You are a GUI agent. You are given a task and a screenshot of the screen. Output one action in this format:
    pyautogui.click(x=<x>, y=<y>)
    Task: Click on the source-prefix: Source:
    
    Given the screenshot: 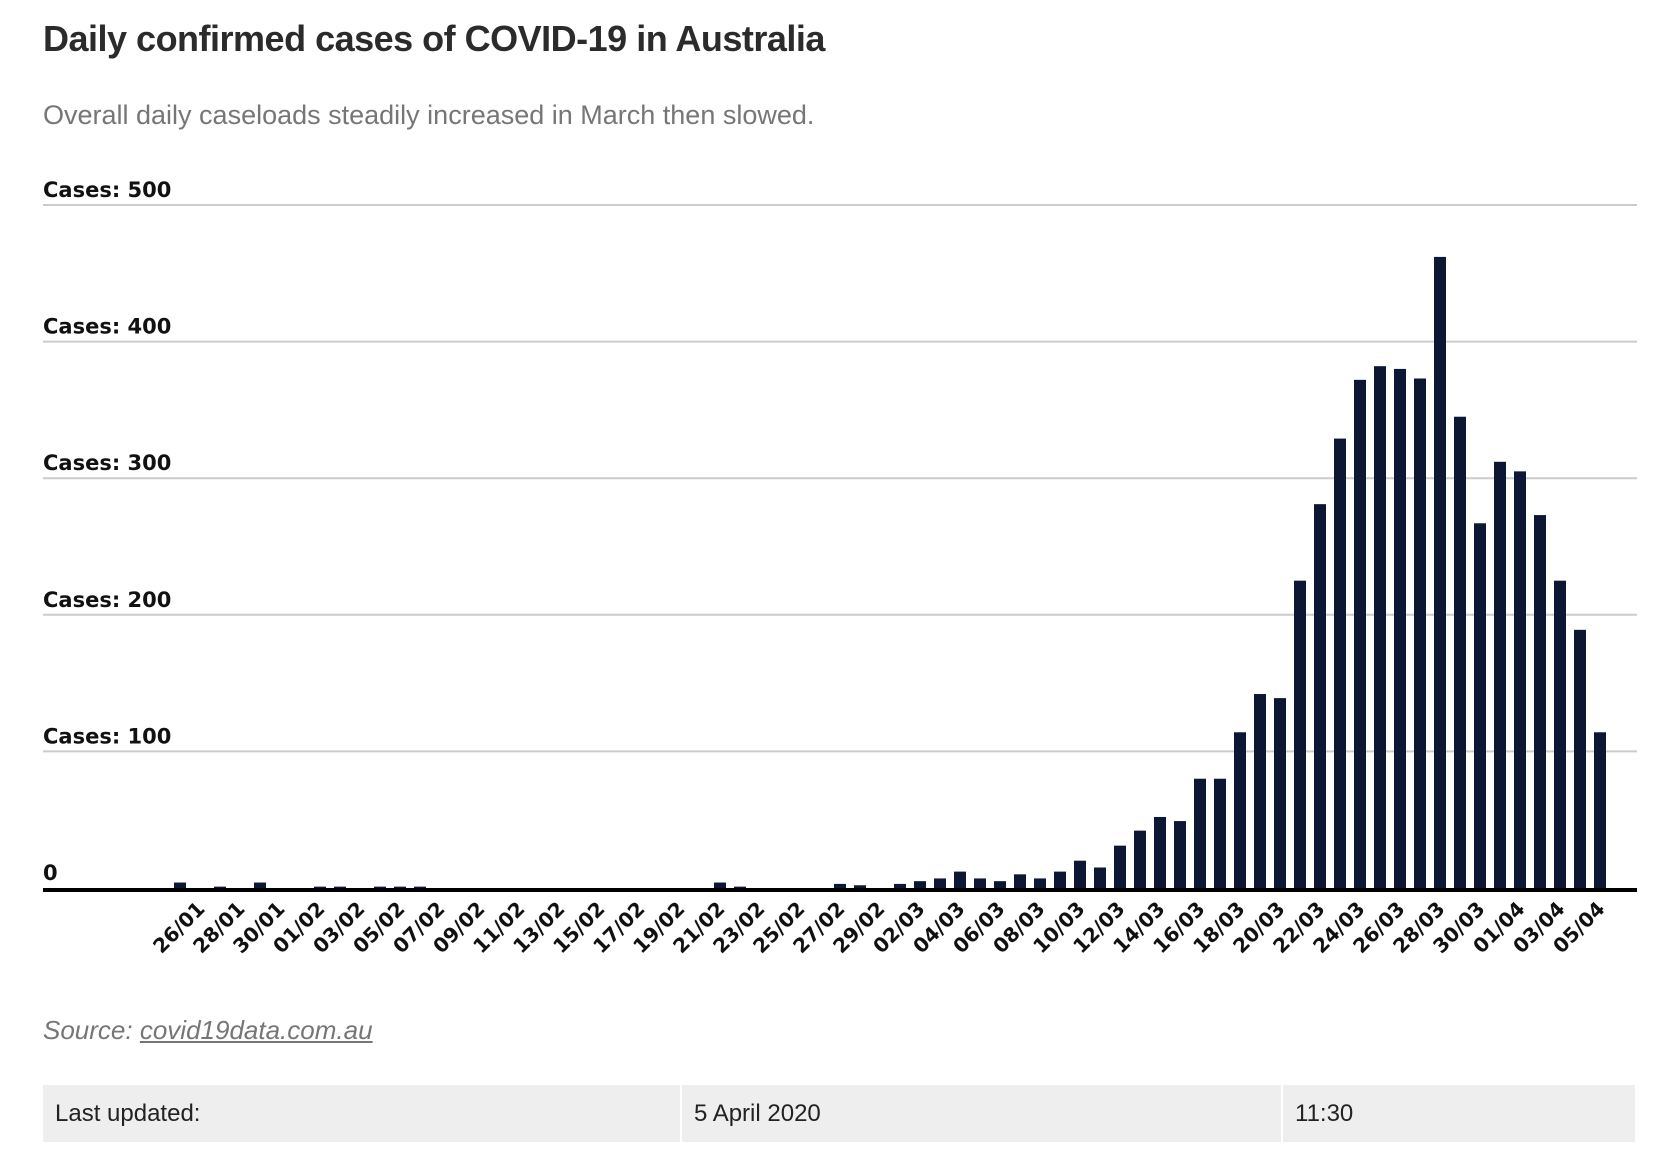 What is the action you would take?
    pyautogui.click(x=91, y=1030)
    